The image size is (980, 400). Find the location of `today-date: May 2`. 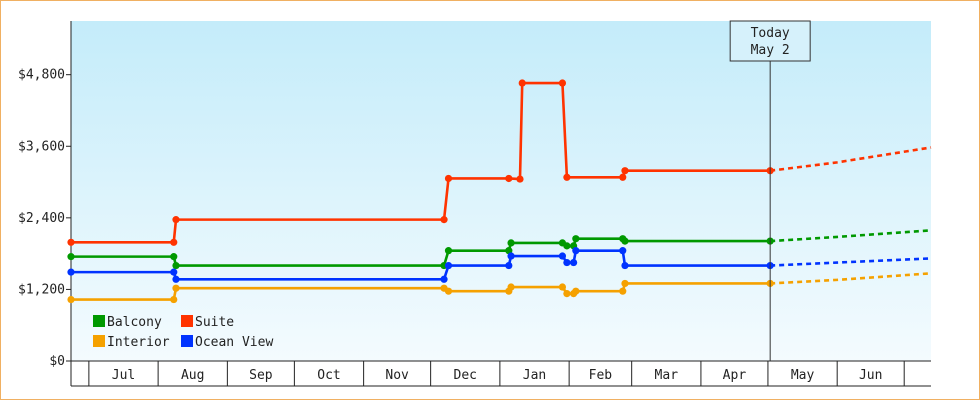

today-date: May 2 is located at coordinates (770, 50).